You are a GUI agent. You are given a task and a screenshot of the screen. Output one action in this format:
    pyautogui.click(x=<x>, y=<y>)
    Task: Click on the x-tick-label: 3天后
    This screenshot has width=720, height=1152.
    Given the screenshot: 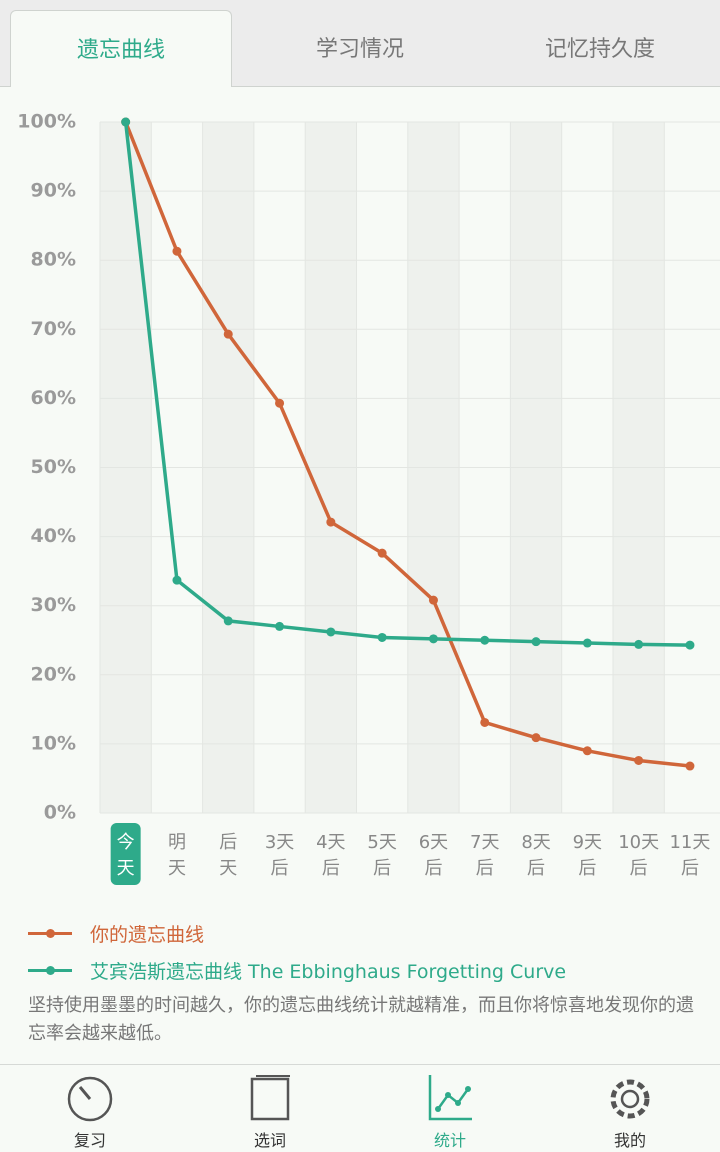 What is the action you would take?
    pyautogui.click(x=279, y=855)
    